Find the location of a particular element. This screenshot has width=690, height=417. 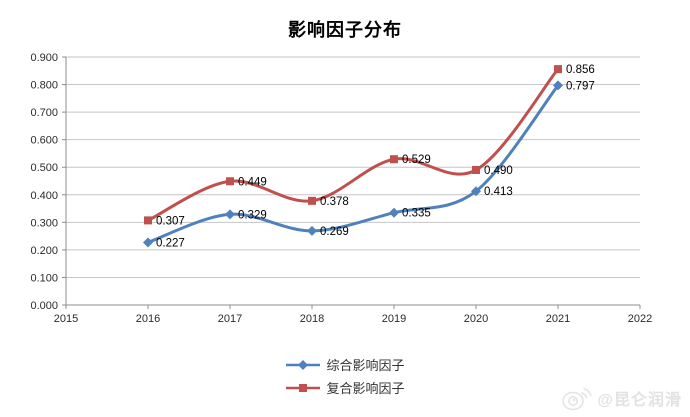

data-label: 0.529 is located at coordinates (416, 160).